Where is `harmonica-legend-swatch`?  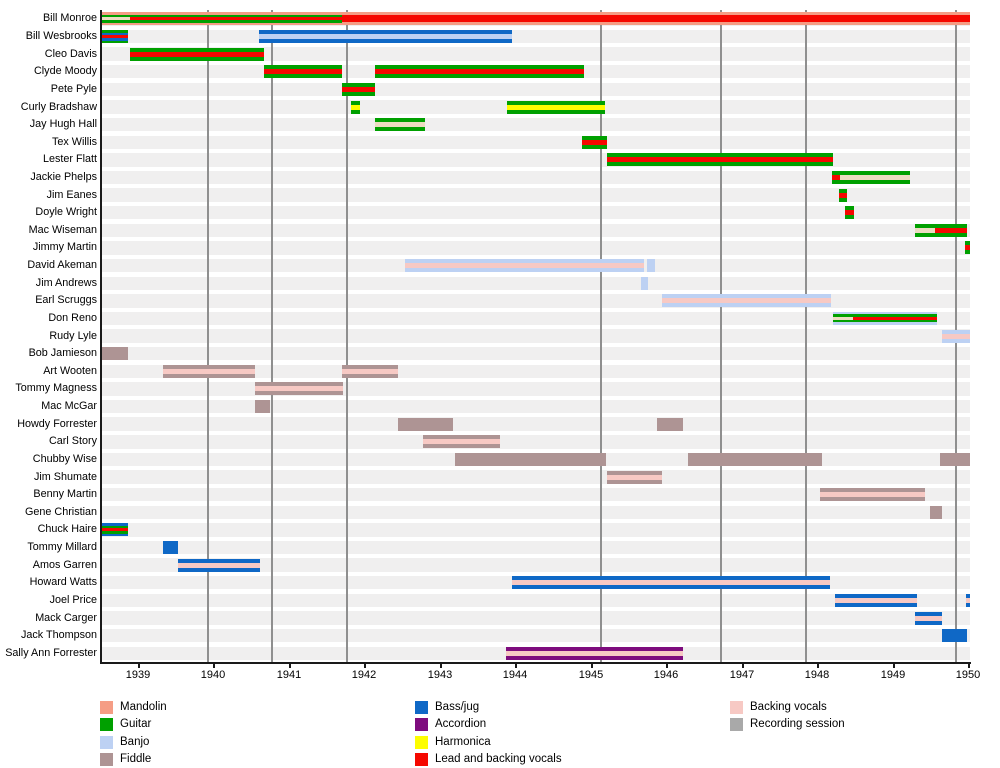 harmonica-legend-swatch is located at coordinates (421, 742).